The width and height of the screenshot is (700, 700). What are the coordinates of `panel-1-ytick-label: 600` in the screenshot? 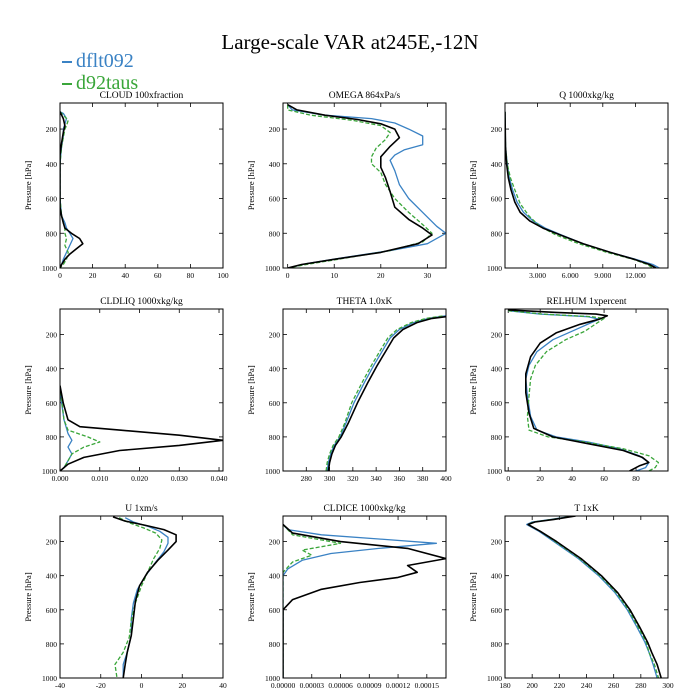 It's located at (52, 199).